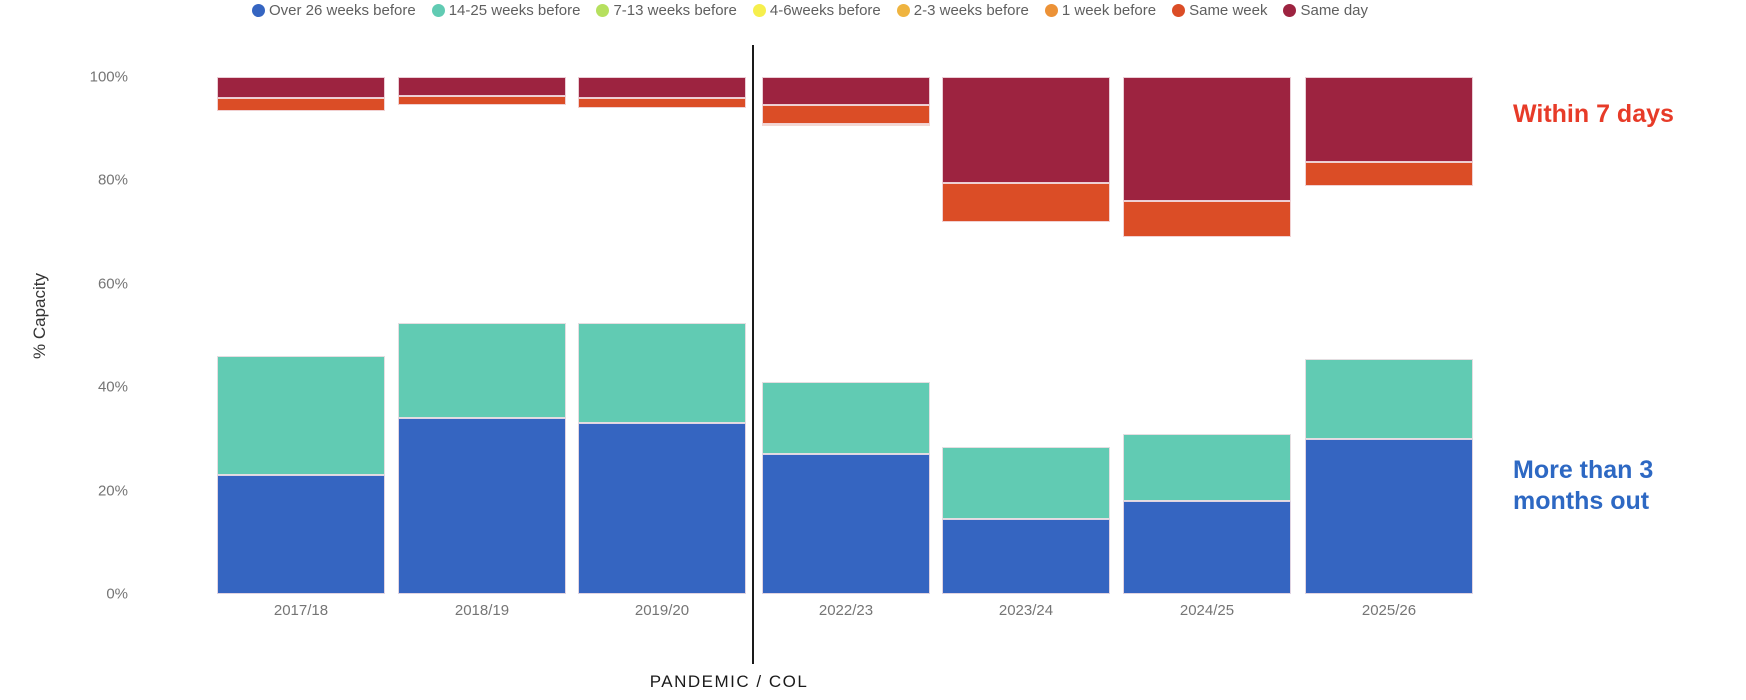 The width and height of the screenshot is (1746, 700). What do you see at coordinates (753, 354) in the screenshot?
I see `pandemic-divider-line` at bounding box center [753, 354].